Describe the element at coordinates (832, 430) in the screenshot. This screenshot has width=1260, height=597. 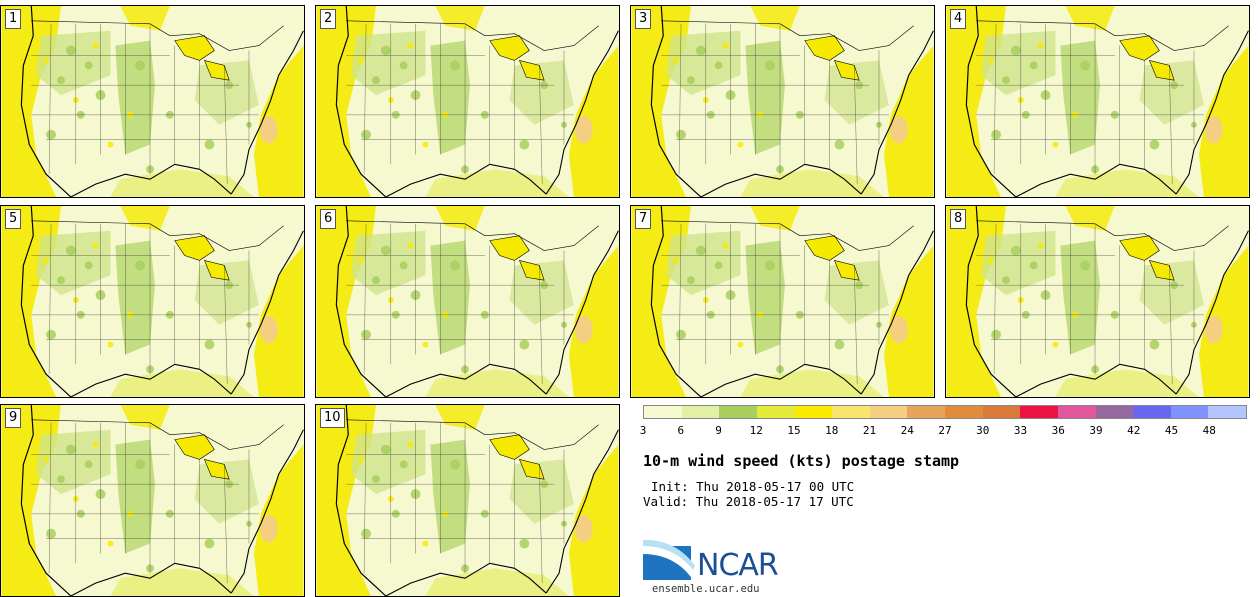
I see `legend-tick-label: 18` at that location.